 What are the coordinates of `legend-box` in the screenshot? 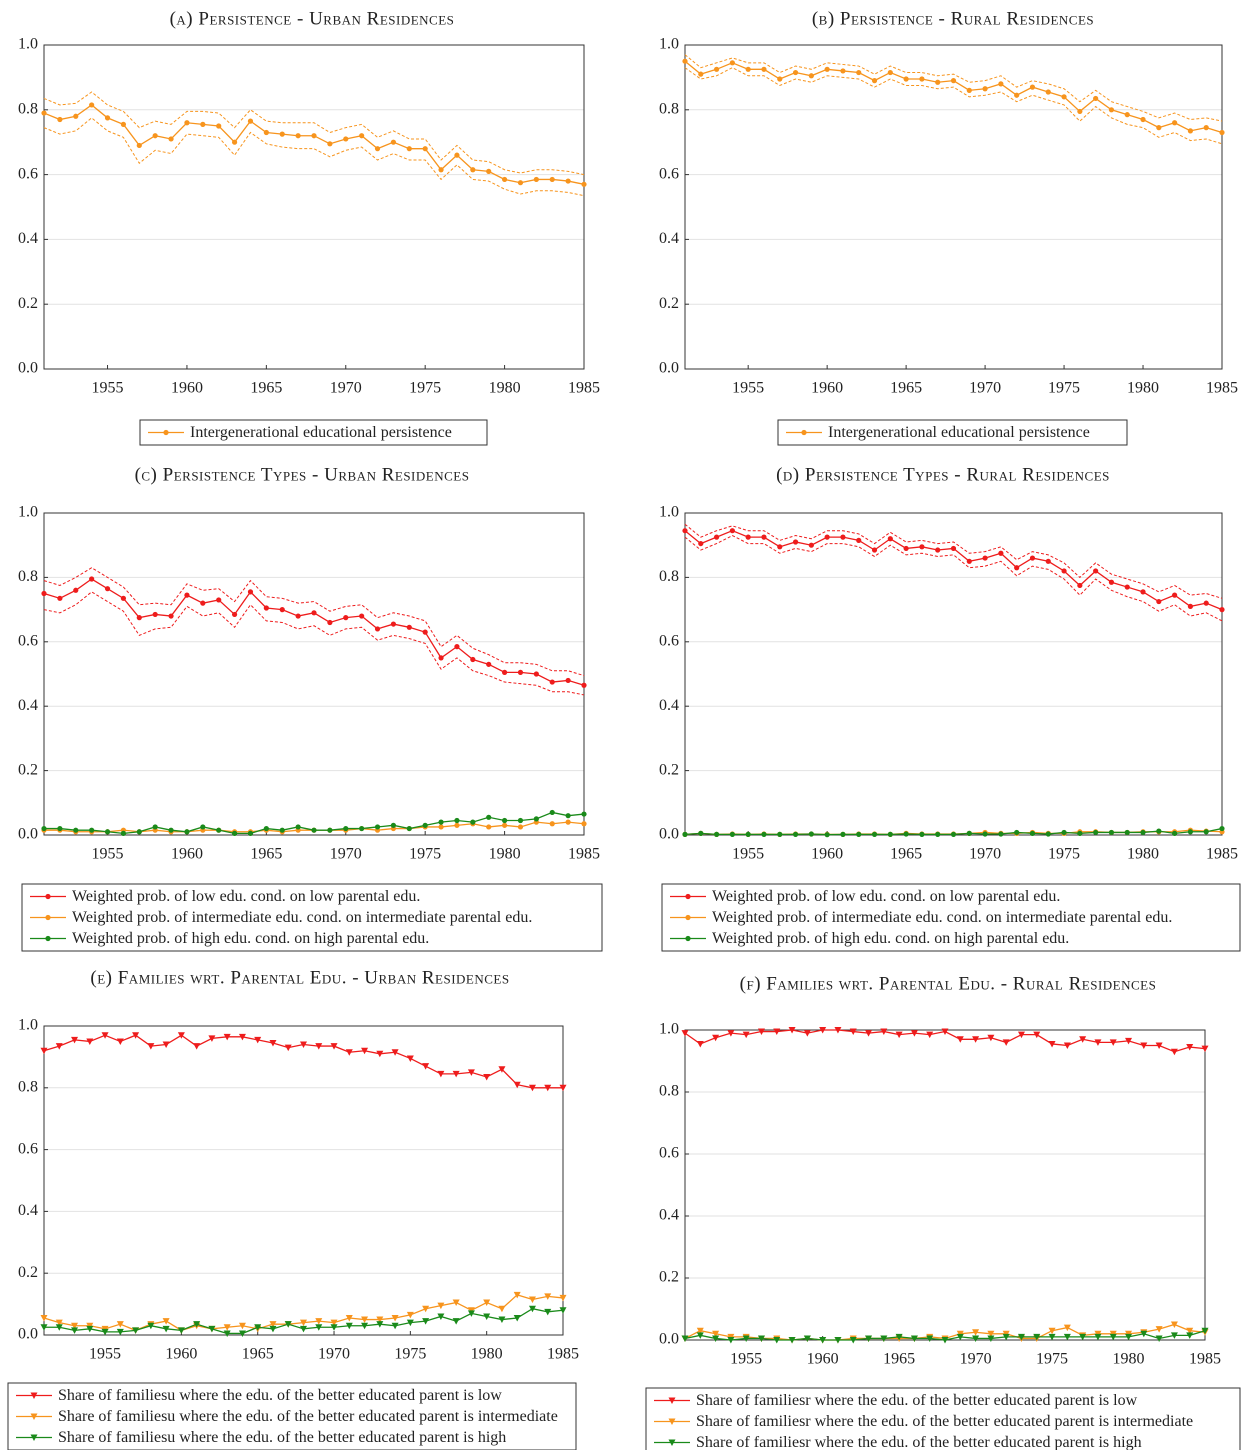 It's located at (292, 1416).